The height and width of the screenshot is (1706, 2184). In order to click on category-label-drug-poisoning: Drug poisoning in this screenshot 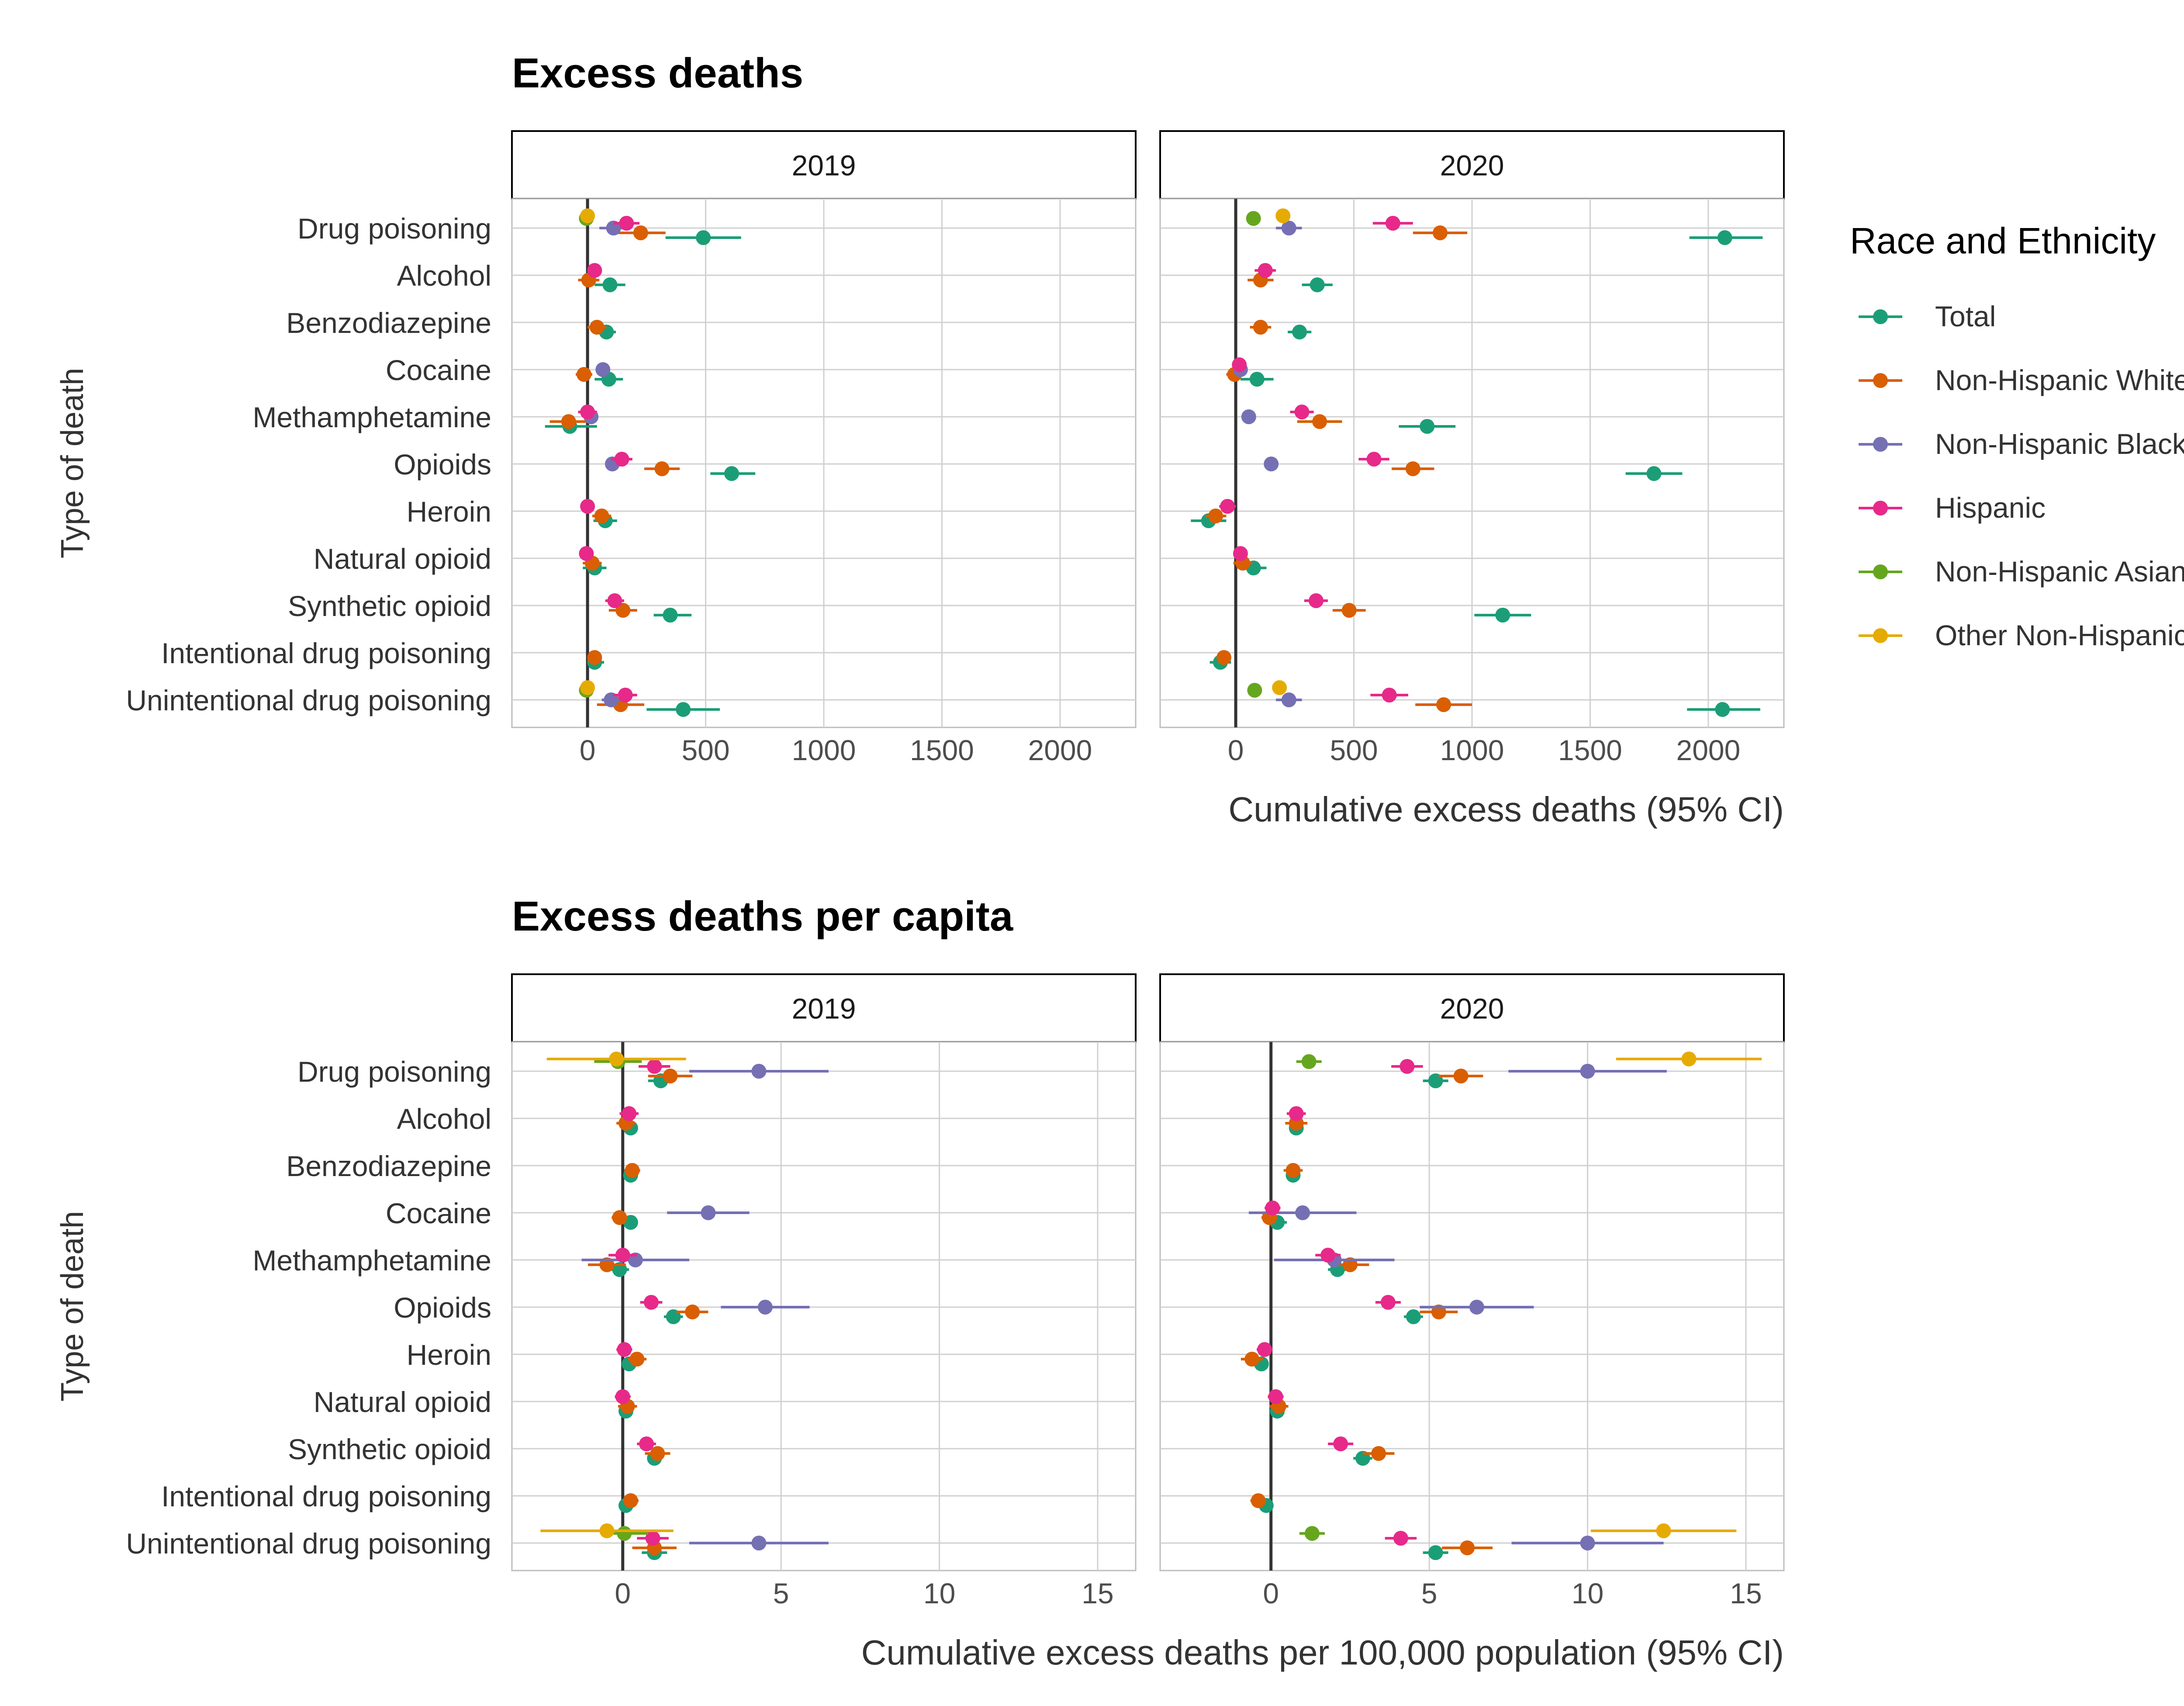, I will do `click(394, 1071)`.